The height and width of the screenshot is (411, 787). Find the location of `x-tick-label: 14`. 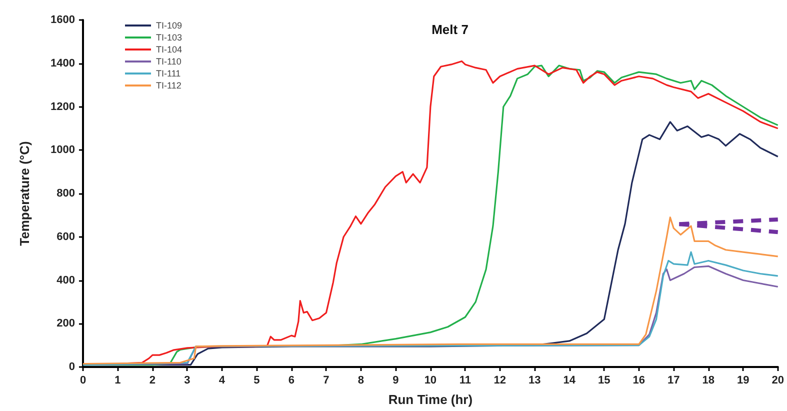

x-tick-label: 14 is located at coordinates (569, 380).